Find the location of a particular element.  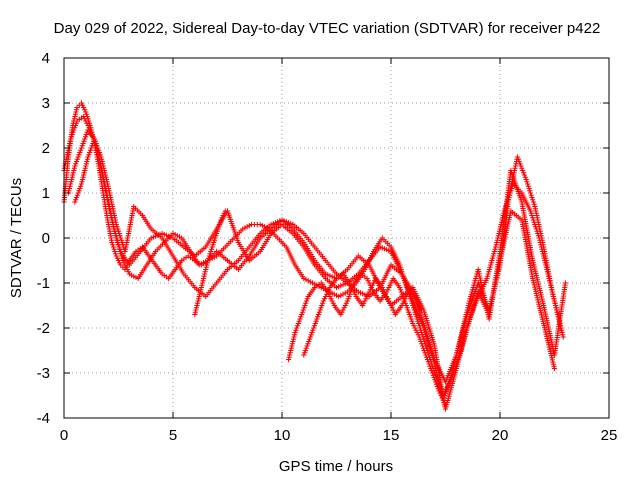

x-tick-label: 0 is located at coordinates (64, 435).